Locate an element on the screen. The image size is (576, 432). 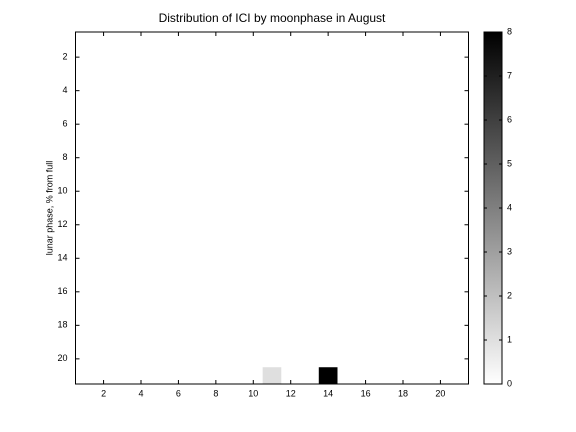
colorbar-tick-label: 0 is located at coordinates (509, 383).